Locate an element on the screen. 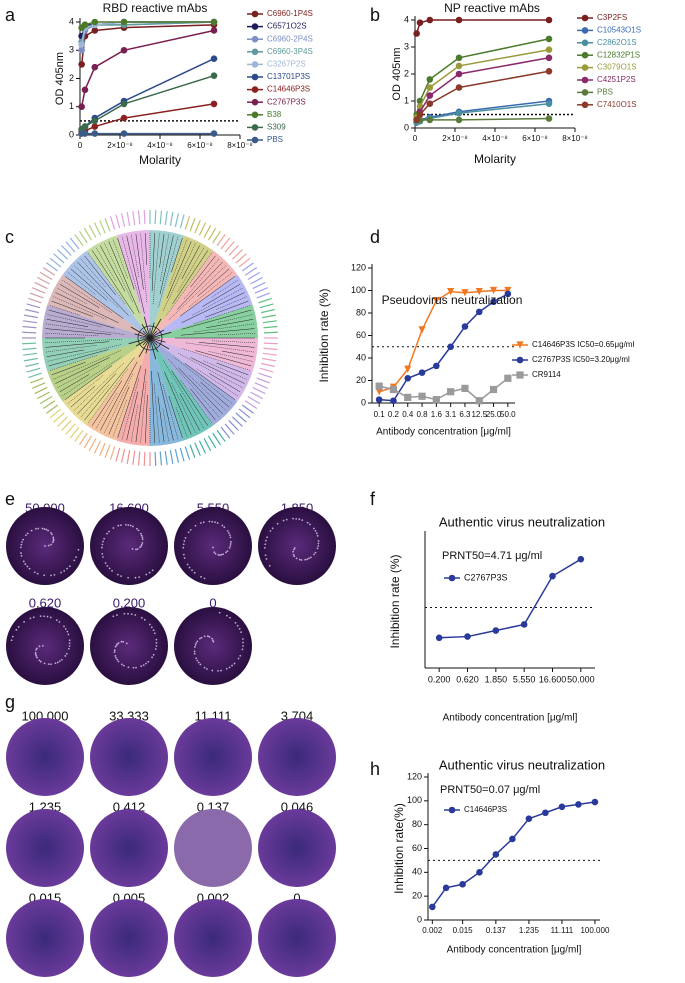 The width and height of the screenshot is (685, 983). legend-label: CR9114 is located at coordinates (546, 374).